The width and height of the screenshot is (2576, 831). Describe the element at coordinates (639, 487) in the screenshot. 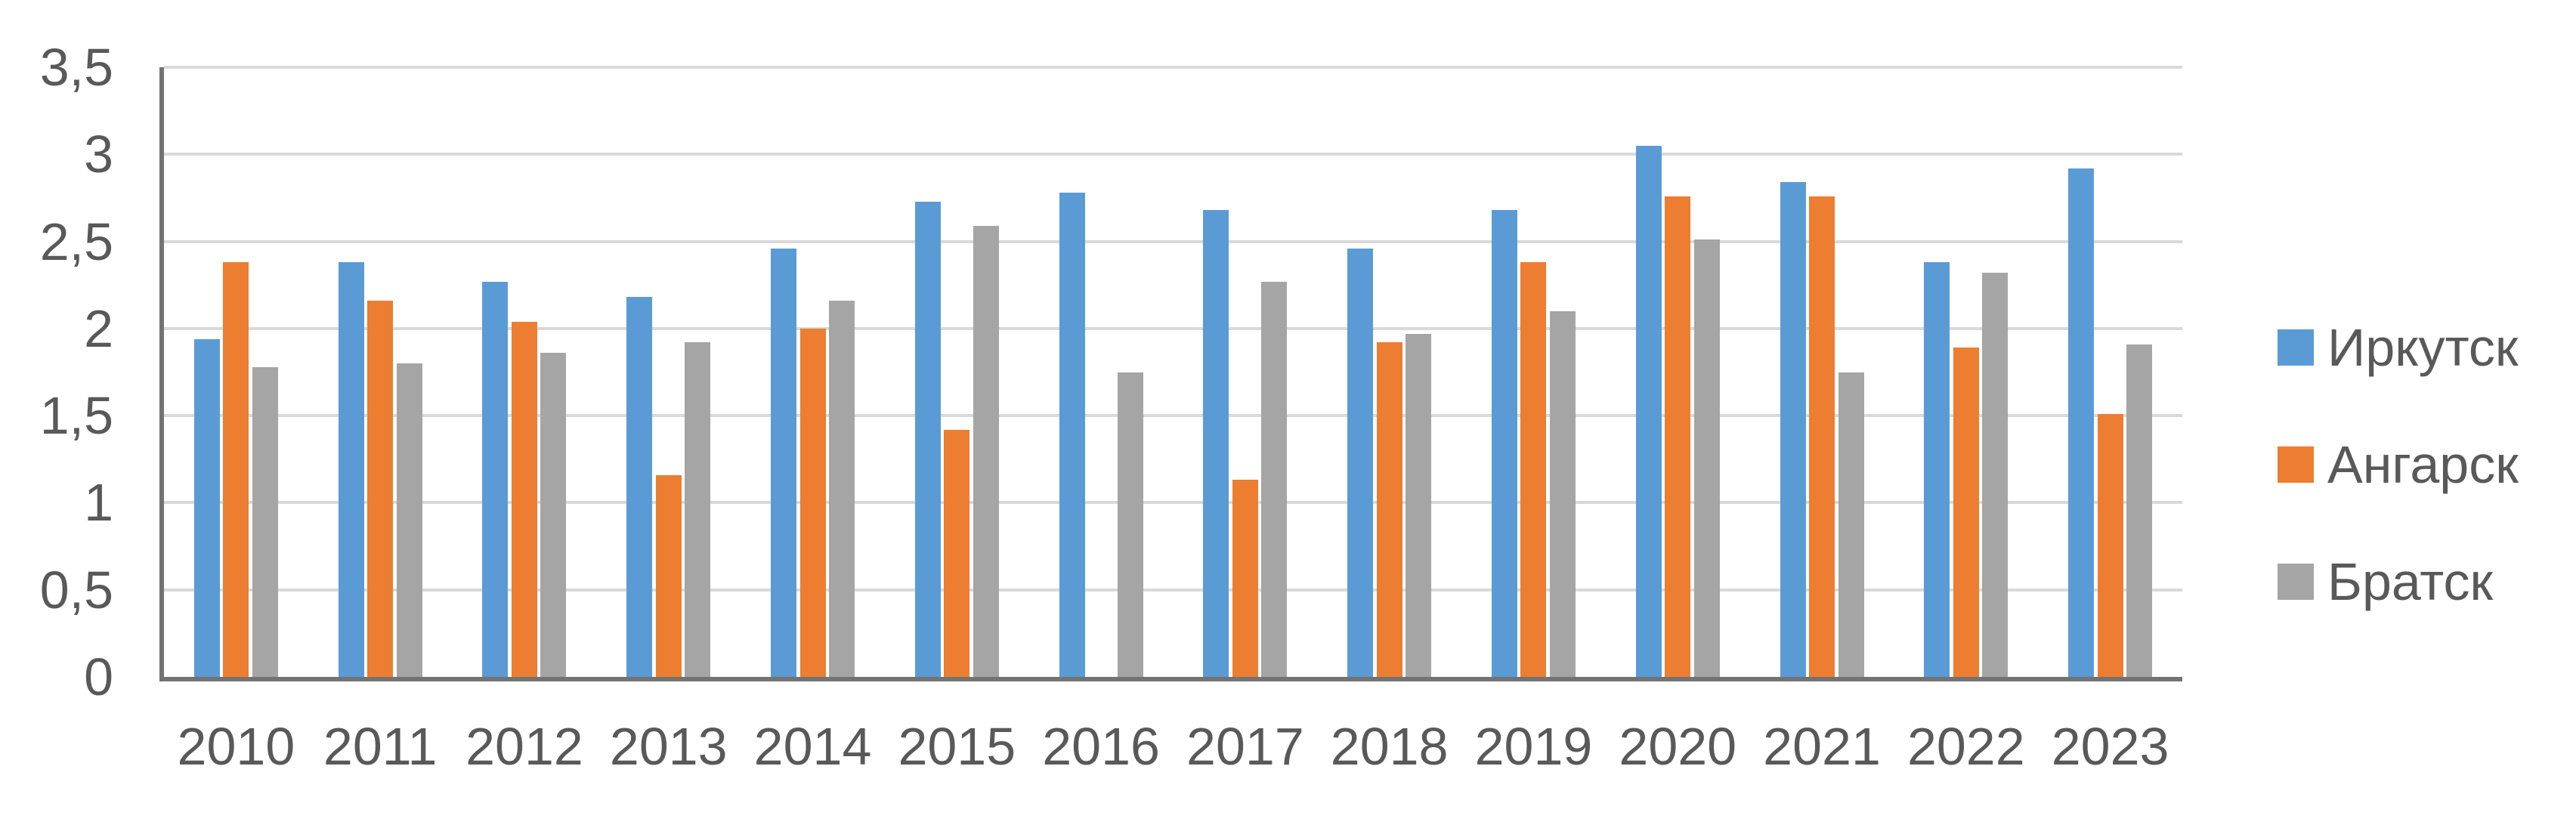

I see `bar-Иркутск-2013` at that location.